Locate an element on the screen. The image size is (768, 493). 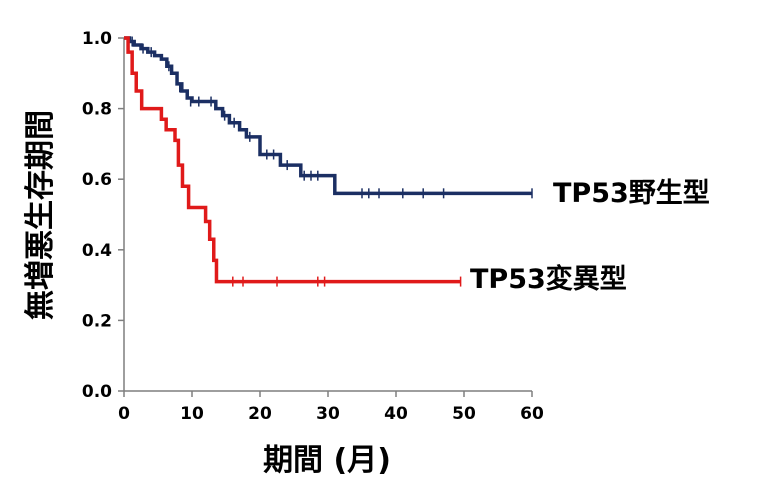
y-tick-label: 0.0 is located at coordinates (97, 392).